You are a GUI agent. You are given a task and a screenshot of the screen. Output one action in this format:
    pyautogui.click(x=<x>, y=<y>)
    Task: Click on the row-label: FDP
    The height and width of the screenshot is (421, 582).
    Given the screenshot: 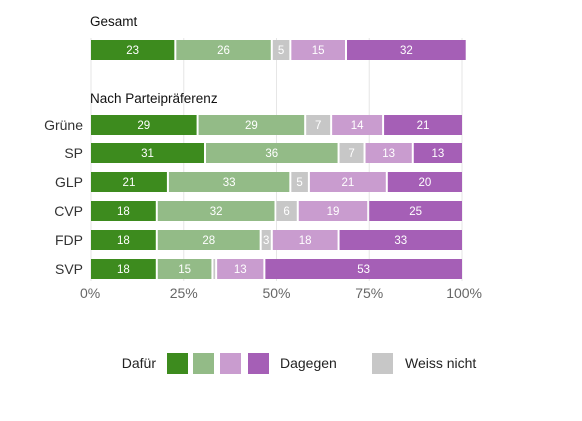 What is the action you would take?
    pyautogui.click(x=69, y=240)
    